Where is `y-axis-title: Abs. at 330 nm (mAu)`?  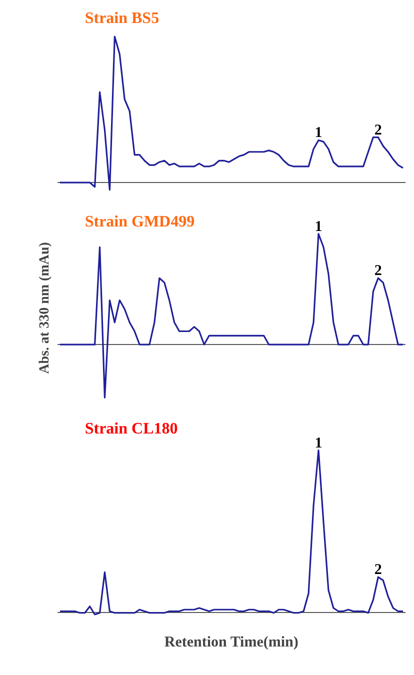
y-axis-title: Abs. at 330 nm (mAu) is located at coordinates (45, 308).